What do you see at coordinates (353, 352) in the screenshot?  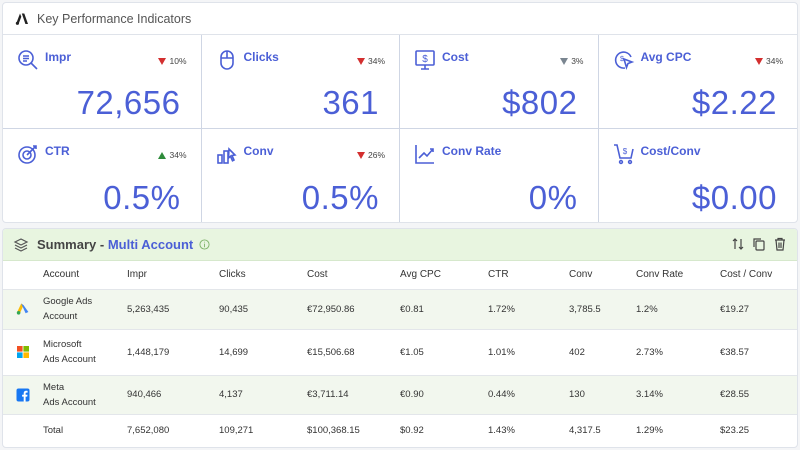 I see `cell-cost: €15,506.68` at bounding box center [353, 352].